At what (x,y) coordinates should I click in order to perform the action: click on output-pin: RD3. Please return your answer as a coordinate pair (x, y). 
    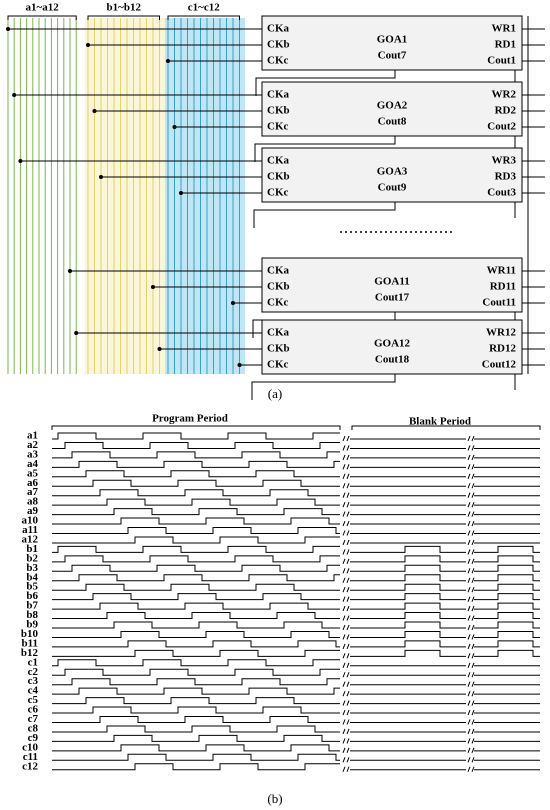
    Looking at the image, I should click on (506, 177).